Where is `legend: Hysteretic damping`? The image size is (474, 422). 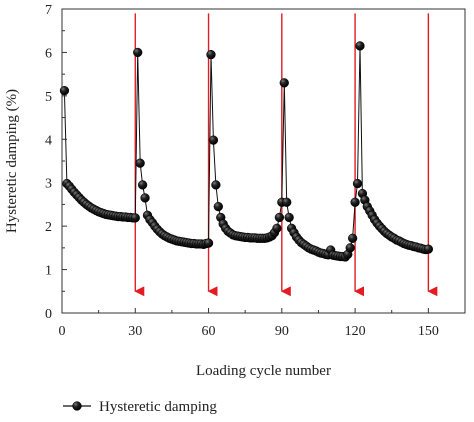 legend: Hysteretic damping is located at coordinates (140, 407).